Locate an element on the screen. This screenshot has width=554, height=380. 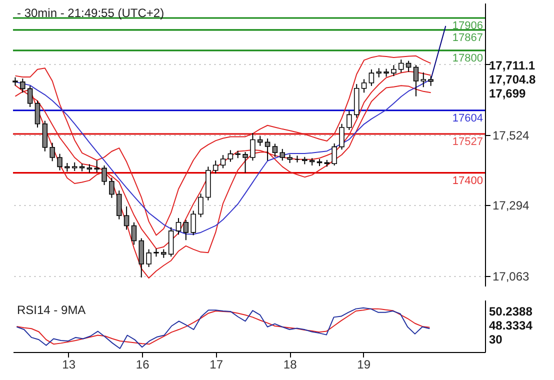
text: 48.3334 is located at coordinates (511, 325).